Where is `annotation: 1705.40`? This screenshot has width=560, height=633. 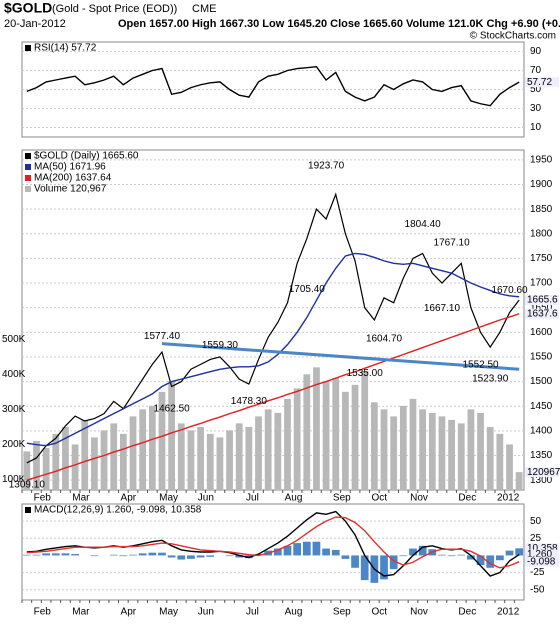 annotation: 1705.40 is located at coordinates (307, 289).